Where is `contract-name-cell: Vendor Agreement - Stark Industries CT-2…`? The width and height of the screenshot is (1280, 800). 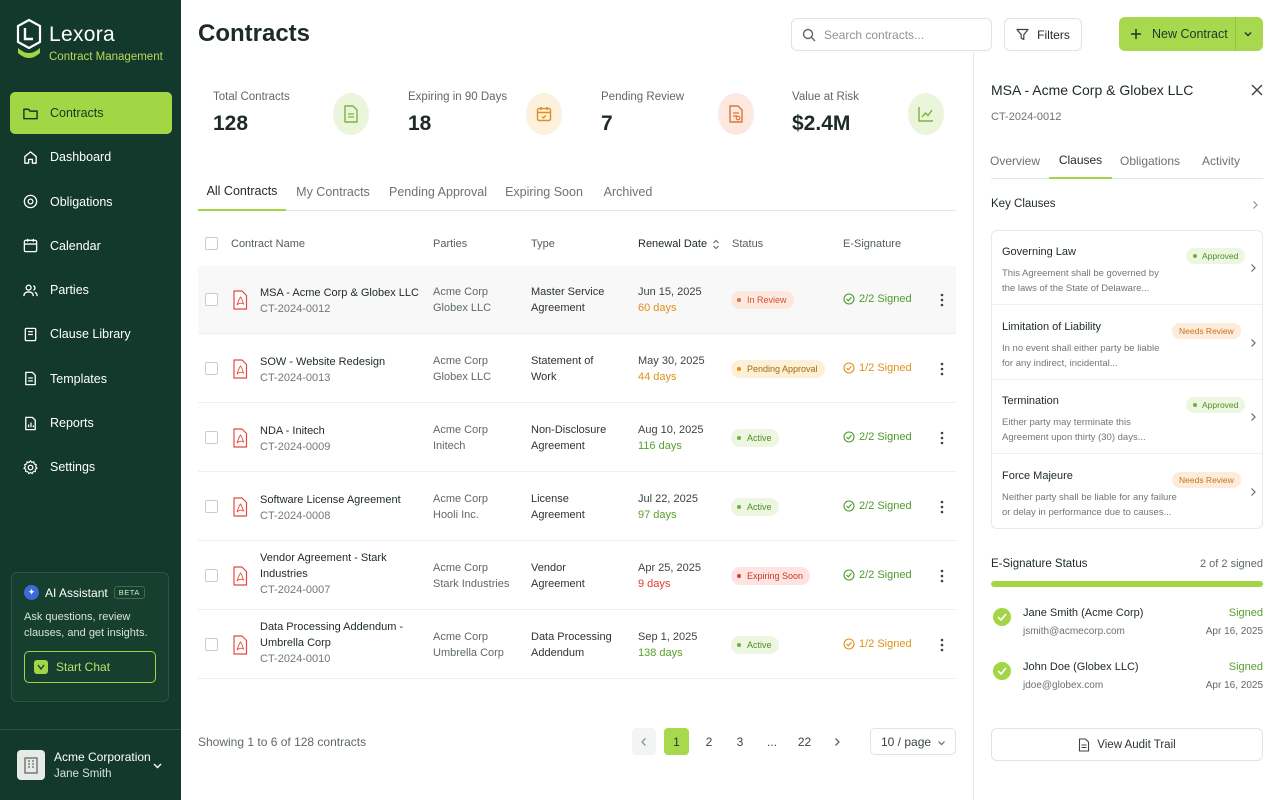 contract-name-cell: Vendor Agreement - Stark Industries CT-2… is located at coordinates (323, 574).